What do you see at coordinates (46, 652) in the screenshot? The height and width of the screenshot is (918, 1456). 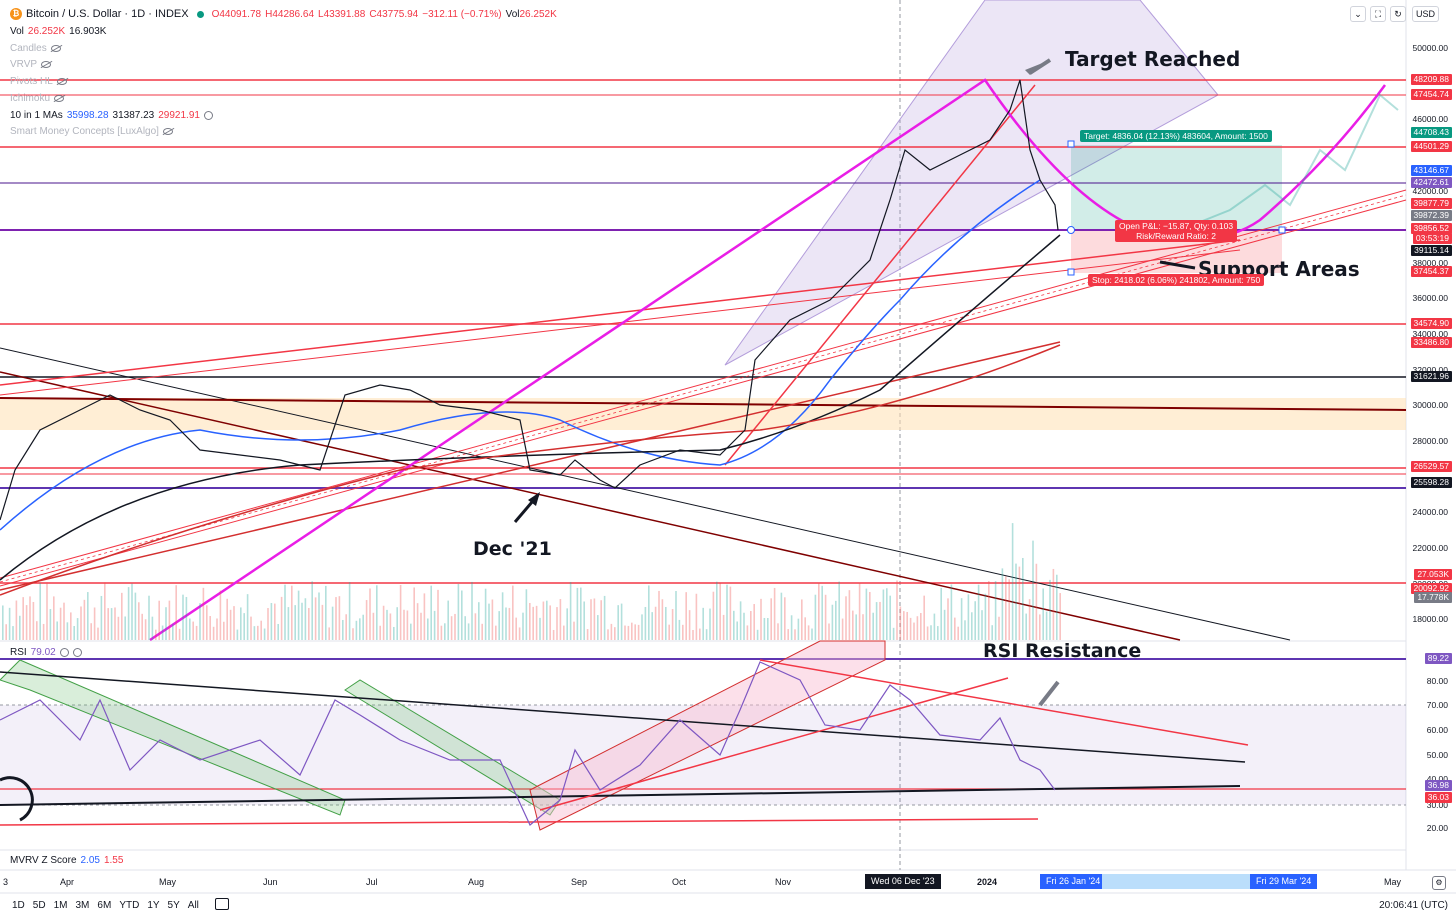 I see `rsi-legend: RSI 79.02` at bounding box center [46, 652].